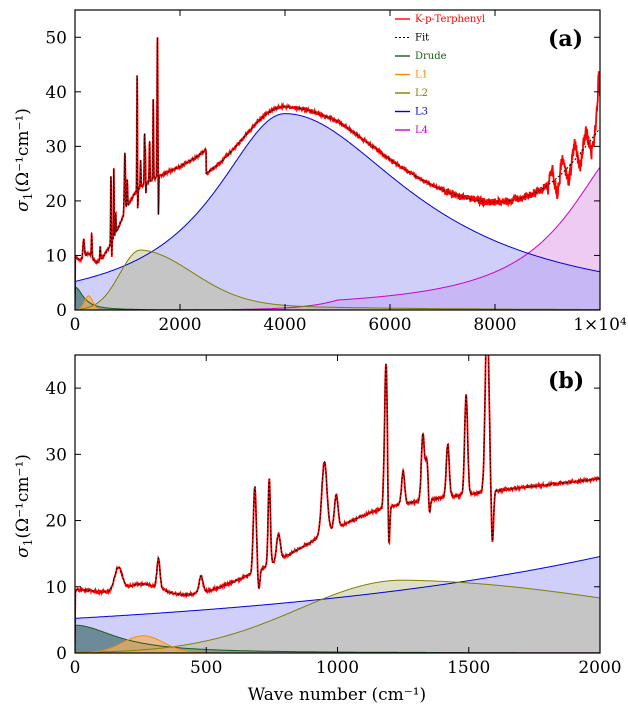 This screenshot has height=711, width=628. I want to click on panel-b-y-axis-label: σ1(Ω⁻¹cm⁻¹), so click(24, 506).